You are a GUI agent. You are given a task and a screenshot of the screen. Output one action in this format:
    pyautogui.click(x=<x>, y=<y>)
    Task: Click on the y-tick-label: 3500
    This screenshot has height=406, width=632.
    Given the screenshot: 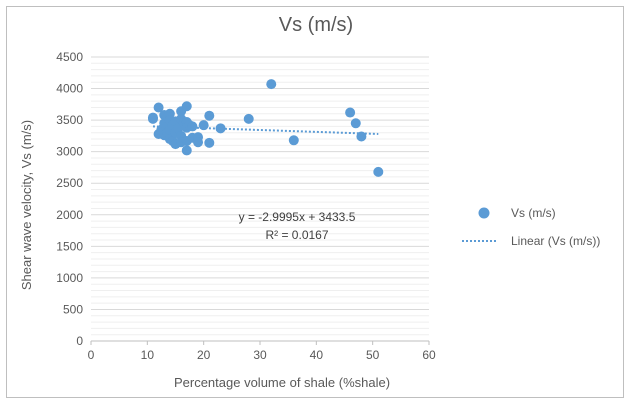 What is the action you would take?
    pyautogui.click(x=69, y=120)
    